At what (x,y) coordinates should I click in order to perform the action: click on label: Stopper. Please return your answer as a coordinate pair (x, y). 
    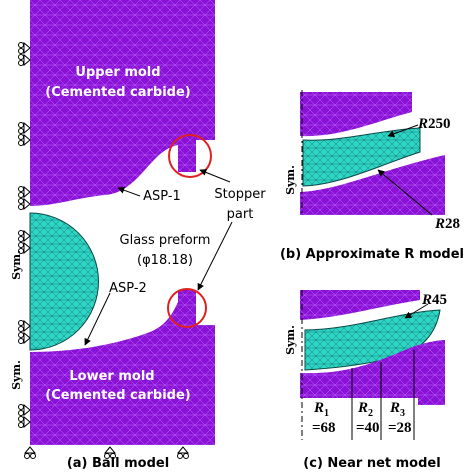
    Looking at the image, I should click on (240, 194).